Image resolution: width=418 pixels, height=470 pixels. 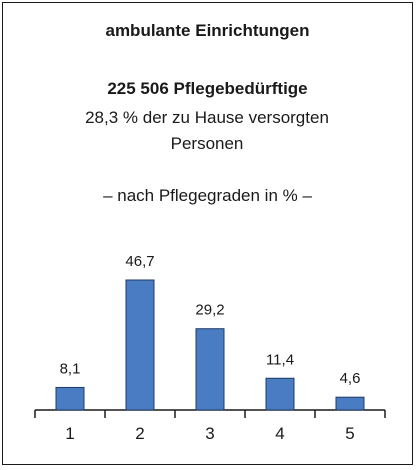 What do you see at coordinates (207, 30) in the screenshot?
I see `chart-title: ambulante Einrichtungen` at bounding box center [207, 30].